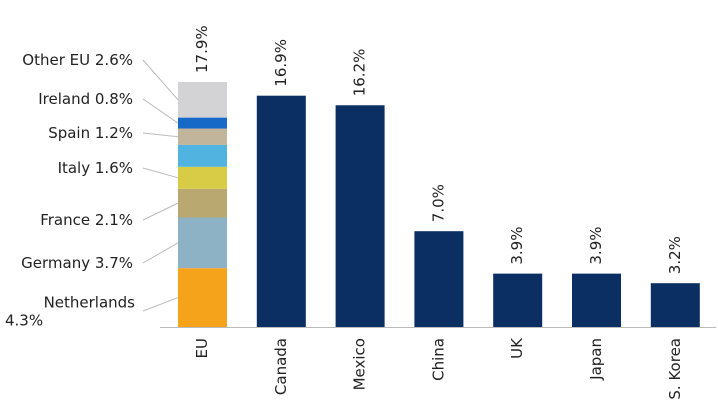 Image resolution: width=718 pixels, height=417 pixels. Describe the element at coordinates (202, 49) in the screenshot. I see `value-label: 17.9%` at that location.